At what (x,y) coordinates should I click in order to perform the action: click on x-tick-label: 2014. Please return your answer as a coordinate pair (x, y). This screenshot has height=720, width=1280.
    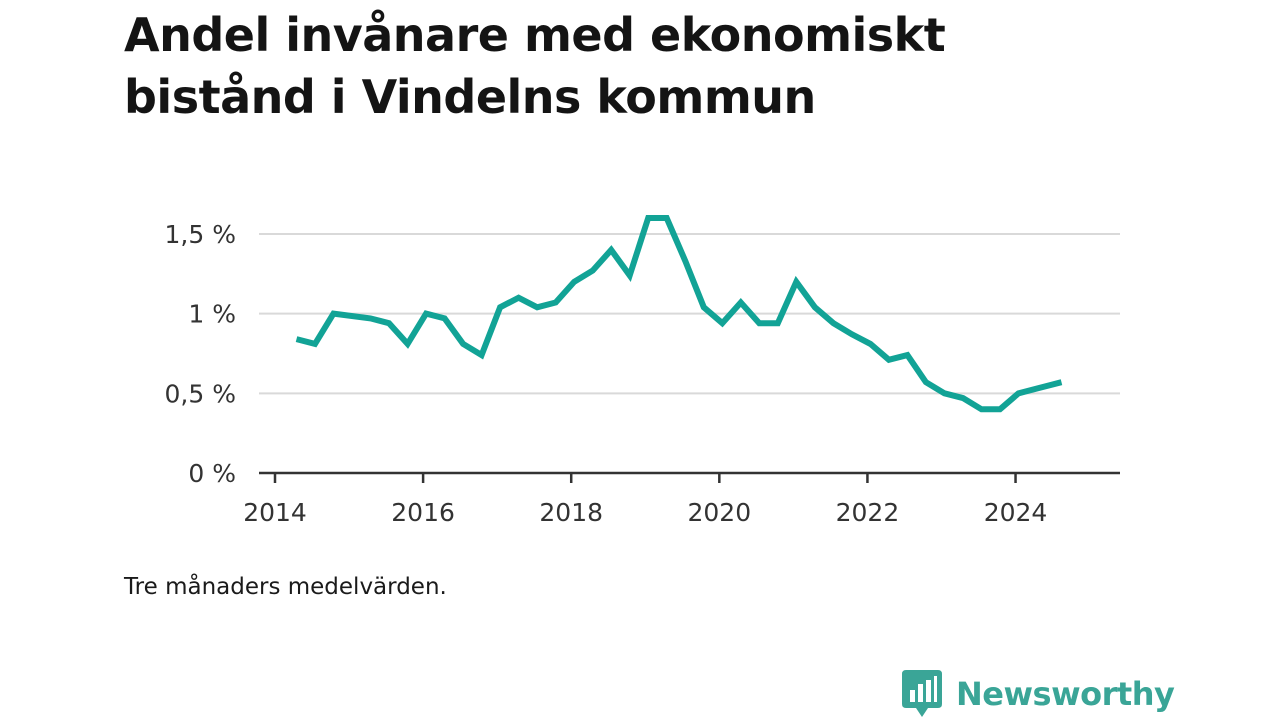
    Looking at the image, I should click on (275, 512).